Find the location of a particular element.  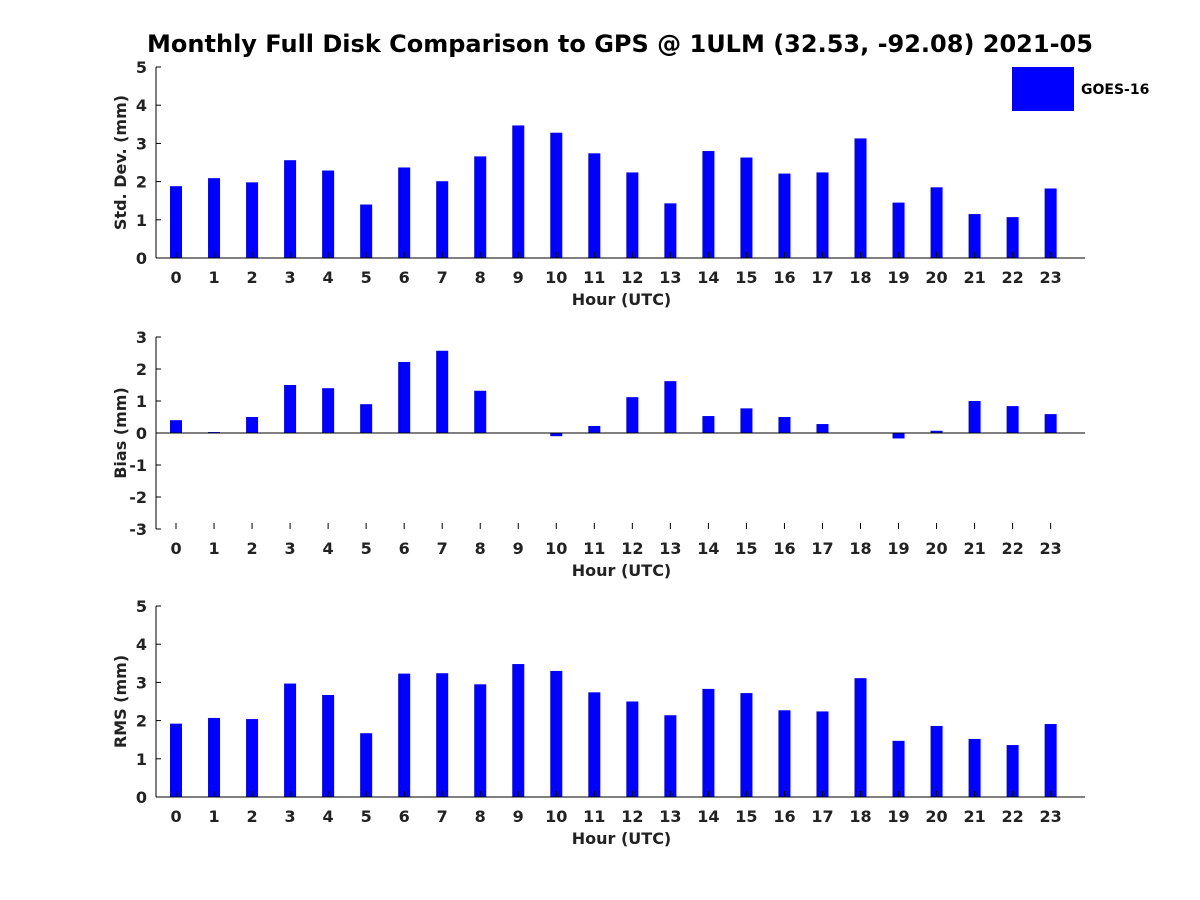

x-tick-label: 16 is located at coordinates (784, 277).